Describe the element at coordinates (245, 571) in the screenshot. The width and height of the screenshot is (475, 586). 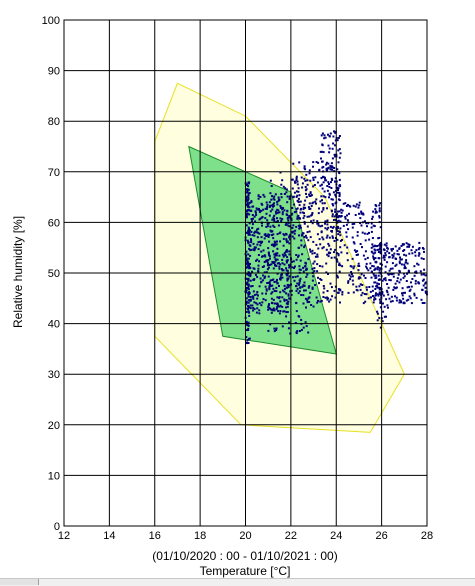
I see `x-axis-title: Temperature [°C]` at that location.